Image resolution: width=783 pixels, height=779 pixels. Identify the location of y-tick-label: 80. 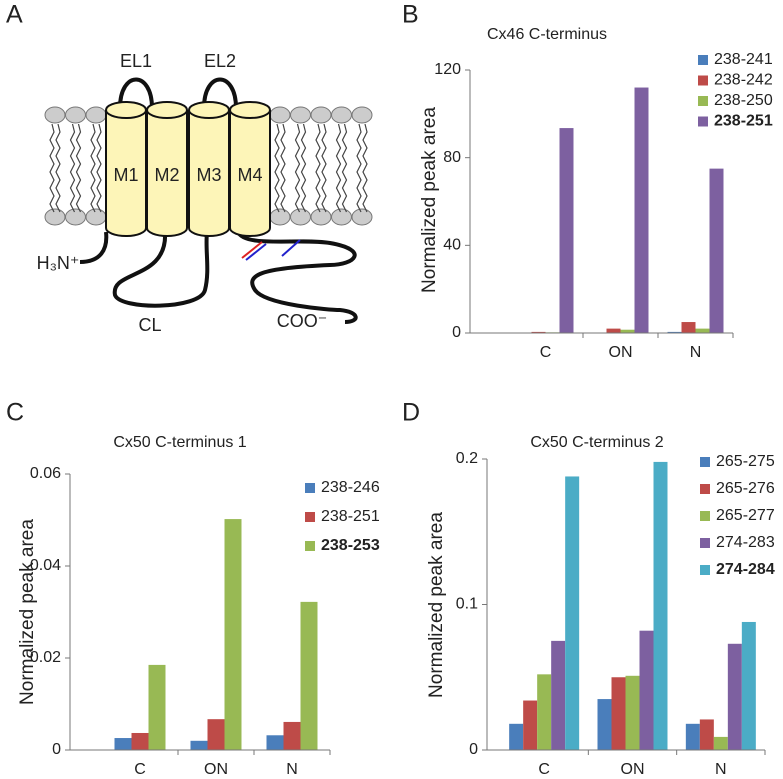
(452, 157).